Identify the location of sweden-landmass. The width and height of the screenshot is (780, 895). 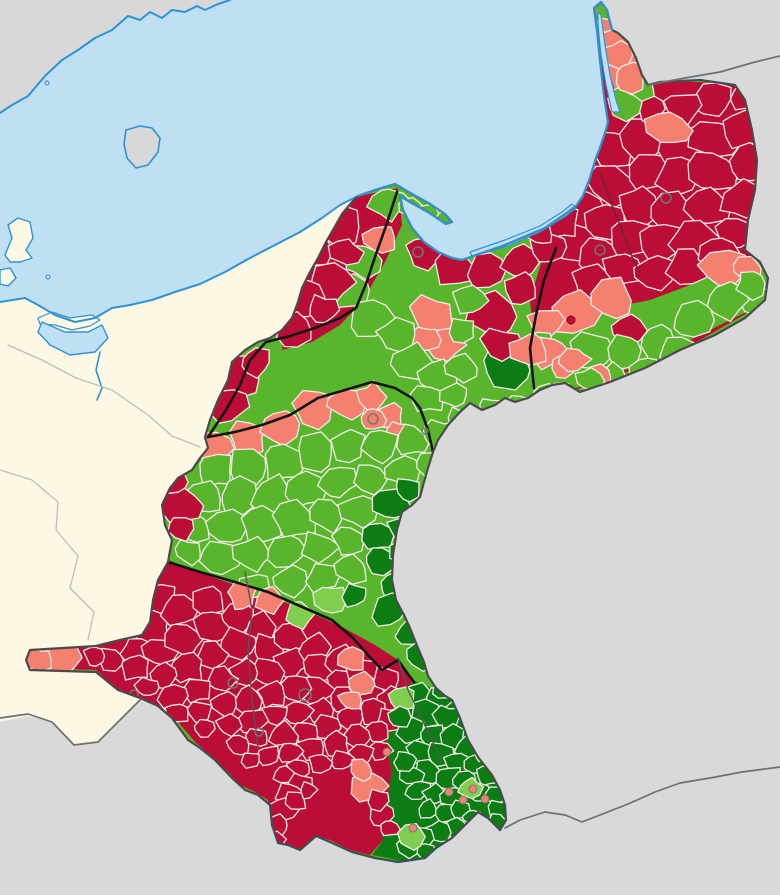
(115, 56).